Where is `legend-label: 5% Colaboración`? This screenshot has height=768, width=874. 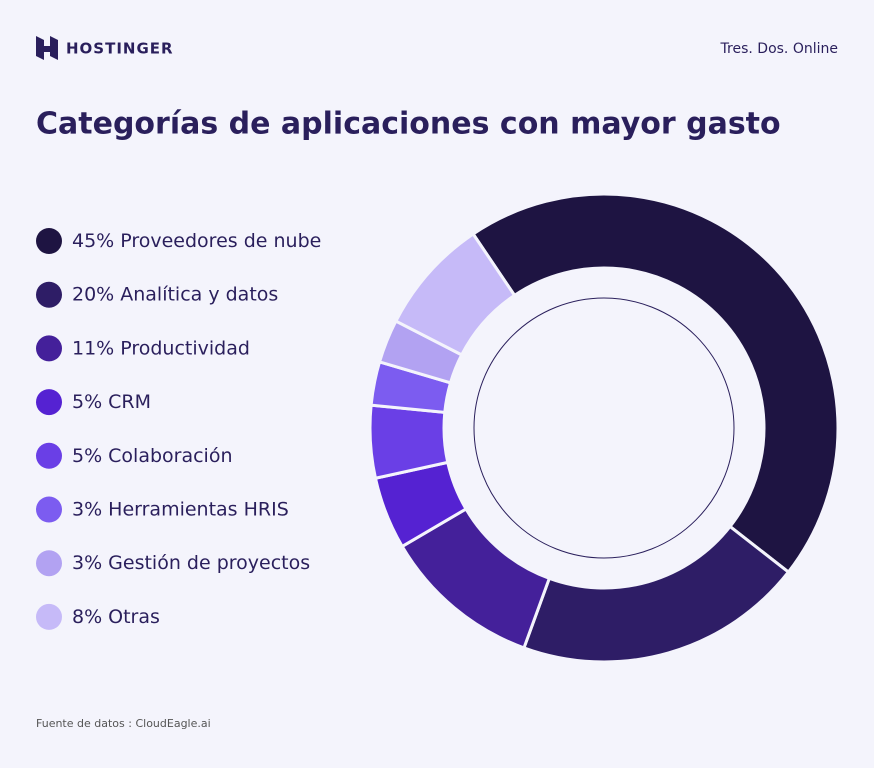
legend-label: 5% Colaboración is located at coordinates (152, 455).